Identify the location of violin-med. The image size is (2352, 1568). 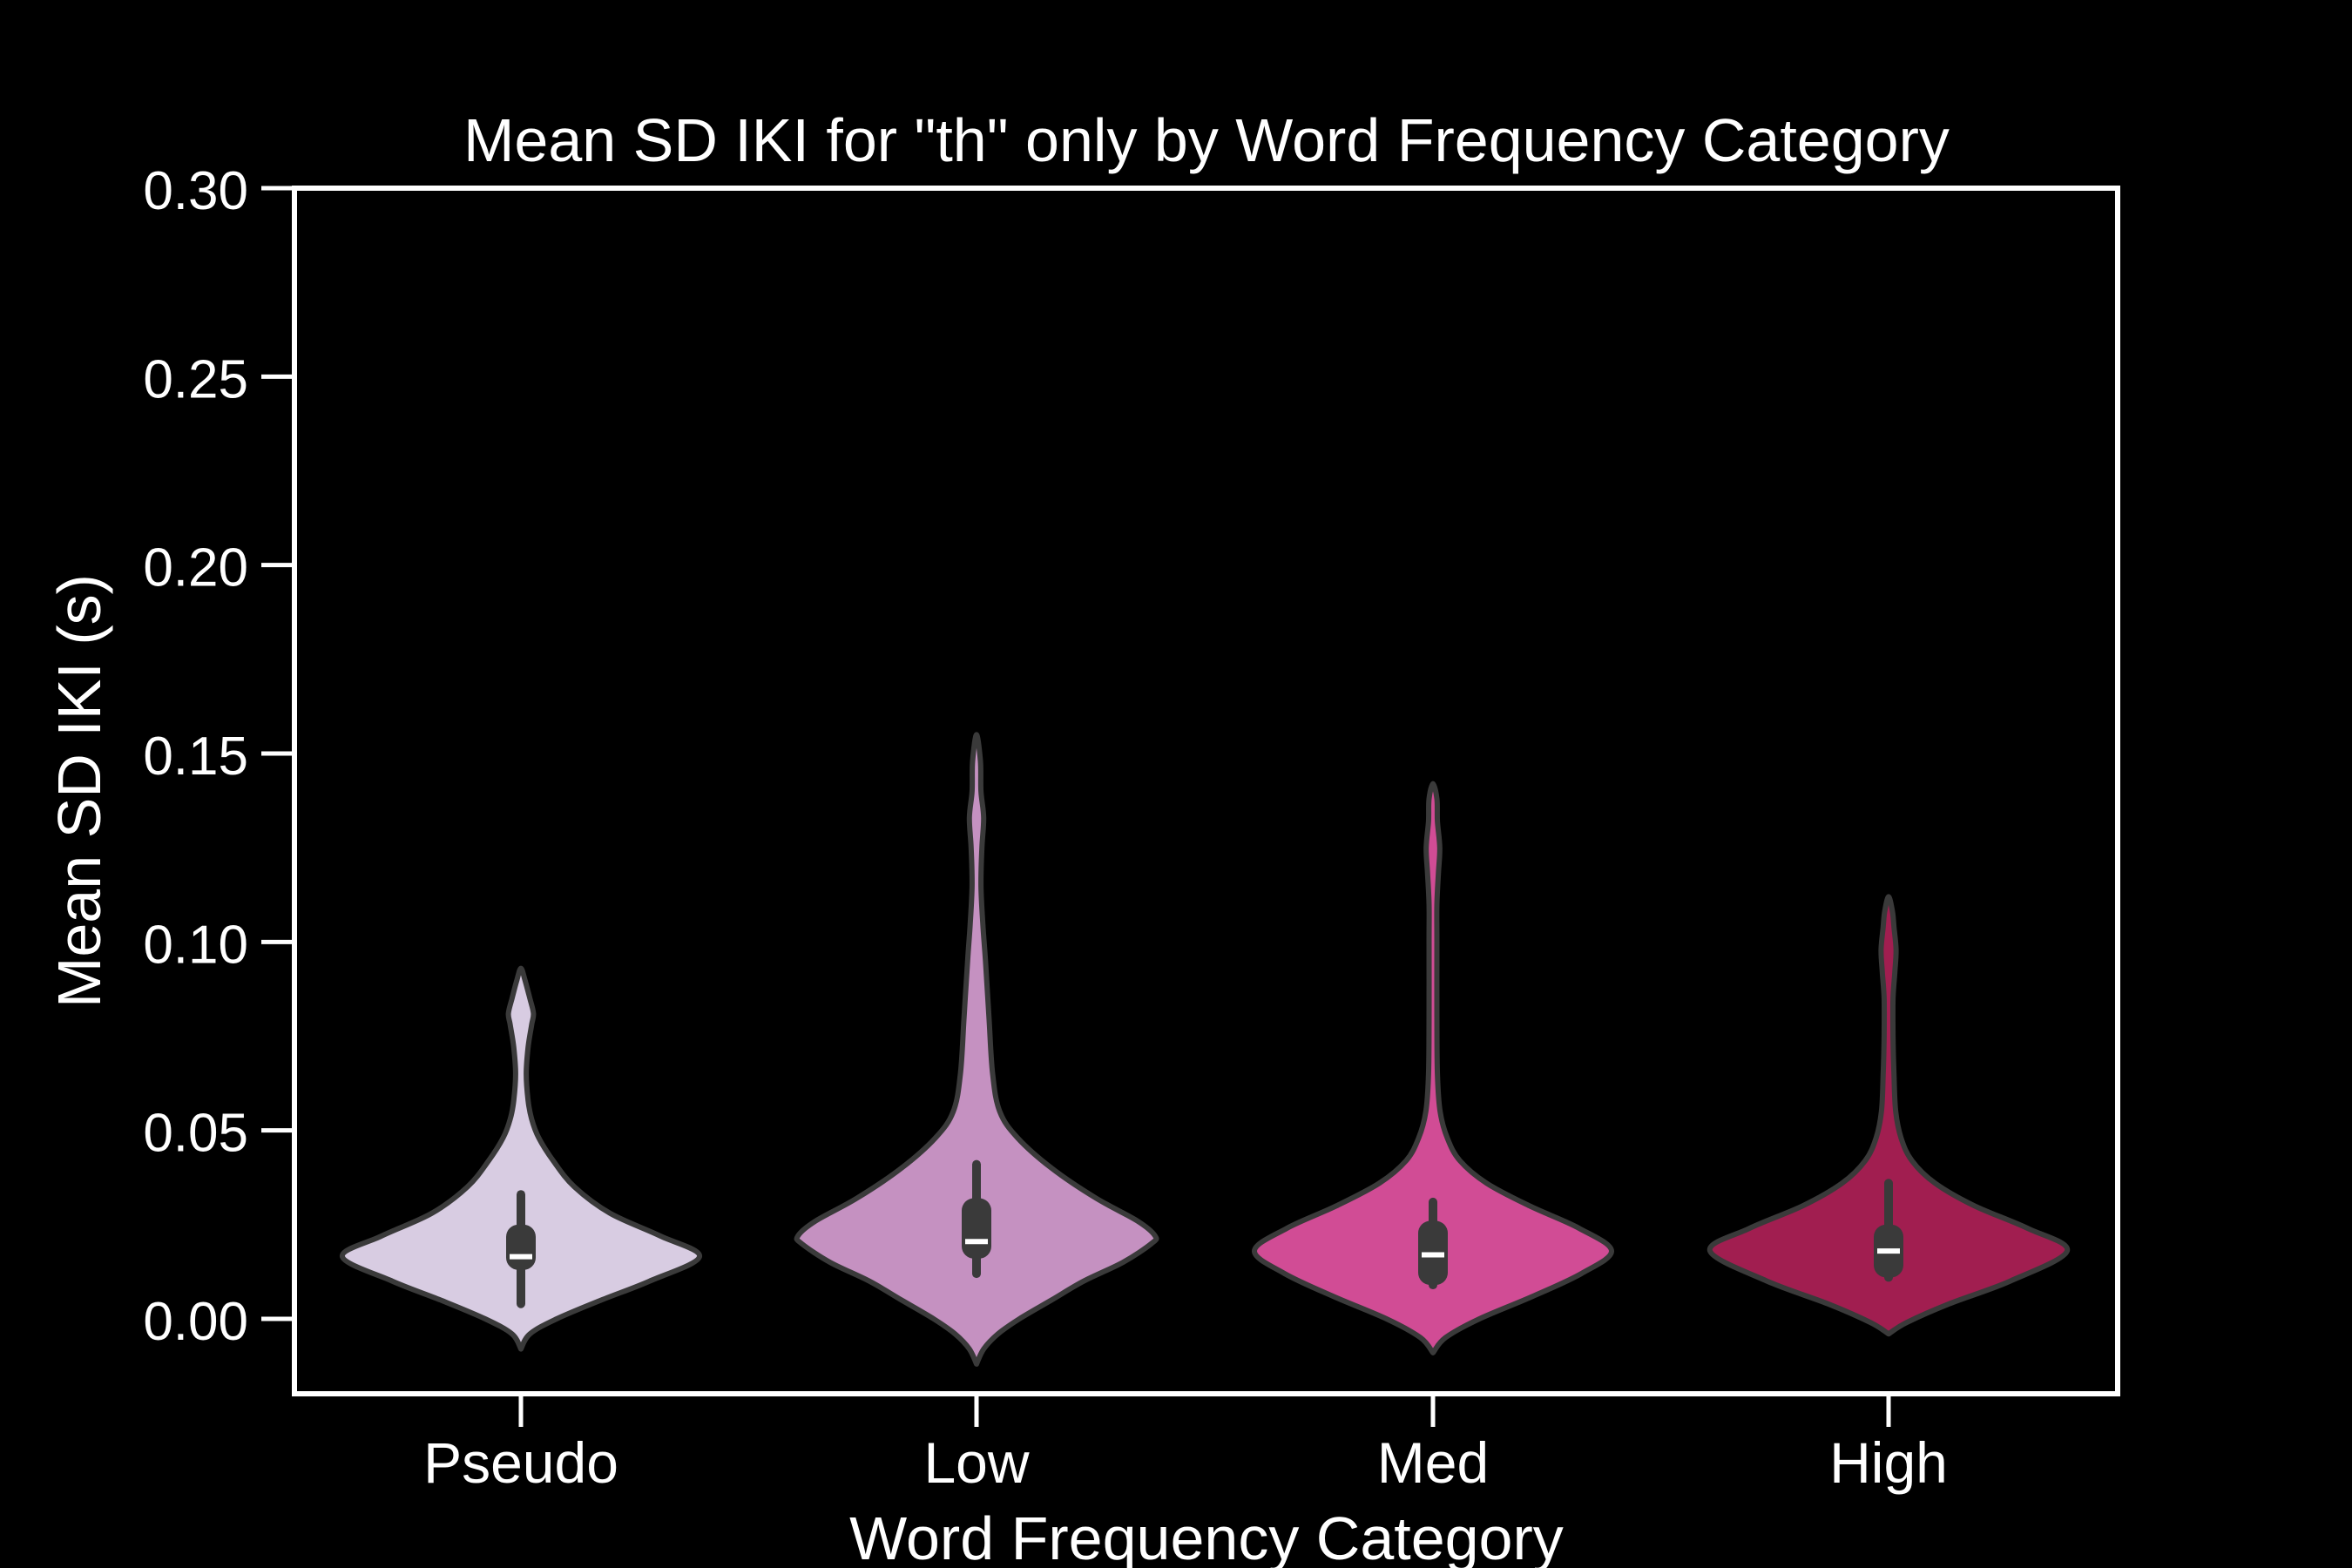
(1433, 1068).